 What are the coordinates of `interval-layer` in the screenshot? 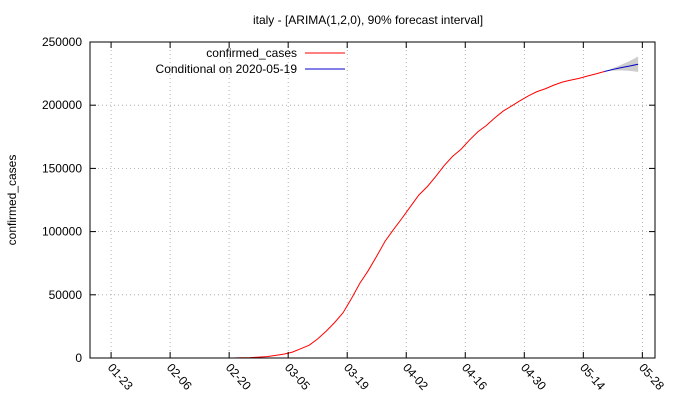 It's located at (621, 64).